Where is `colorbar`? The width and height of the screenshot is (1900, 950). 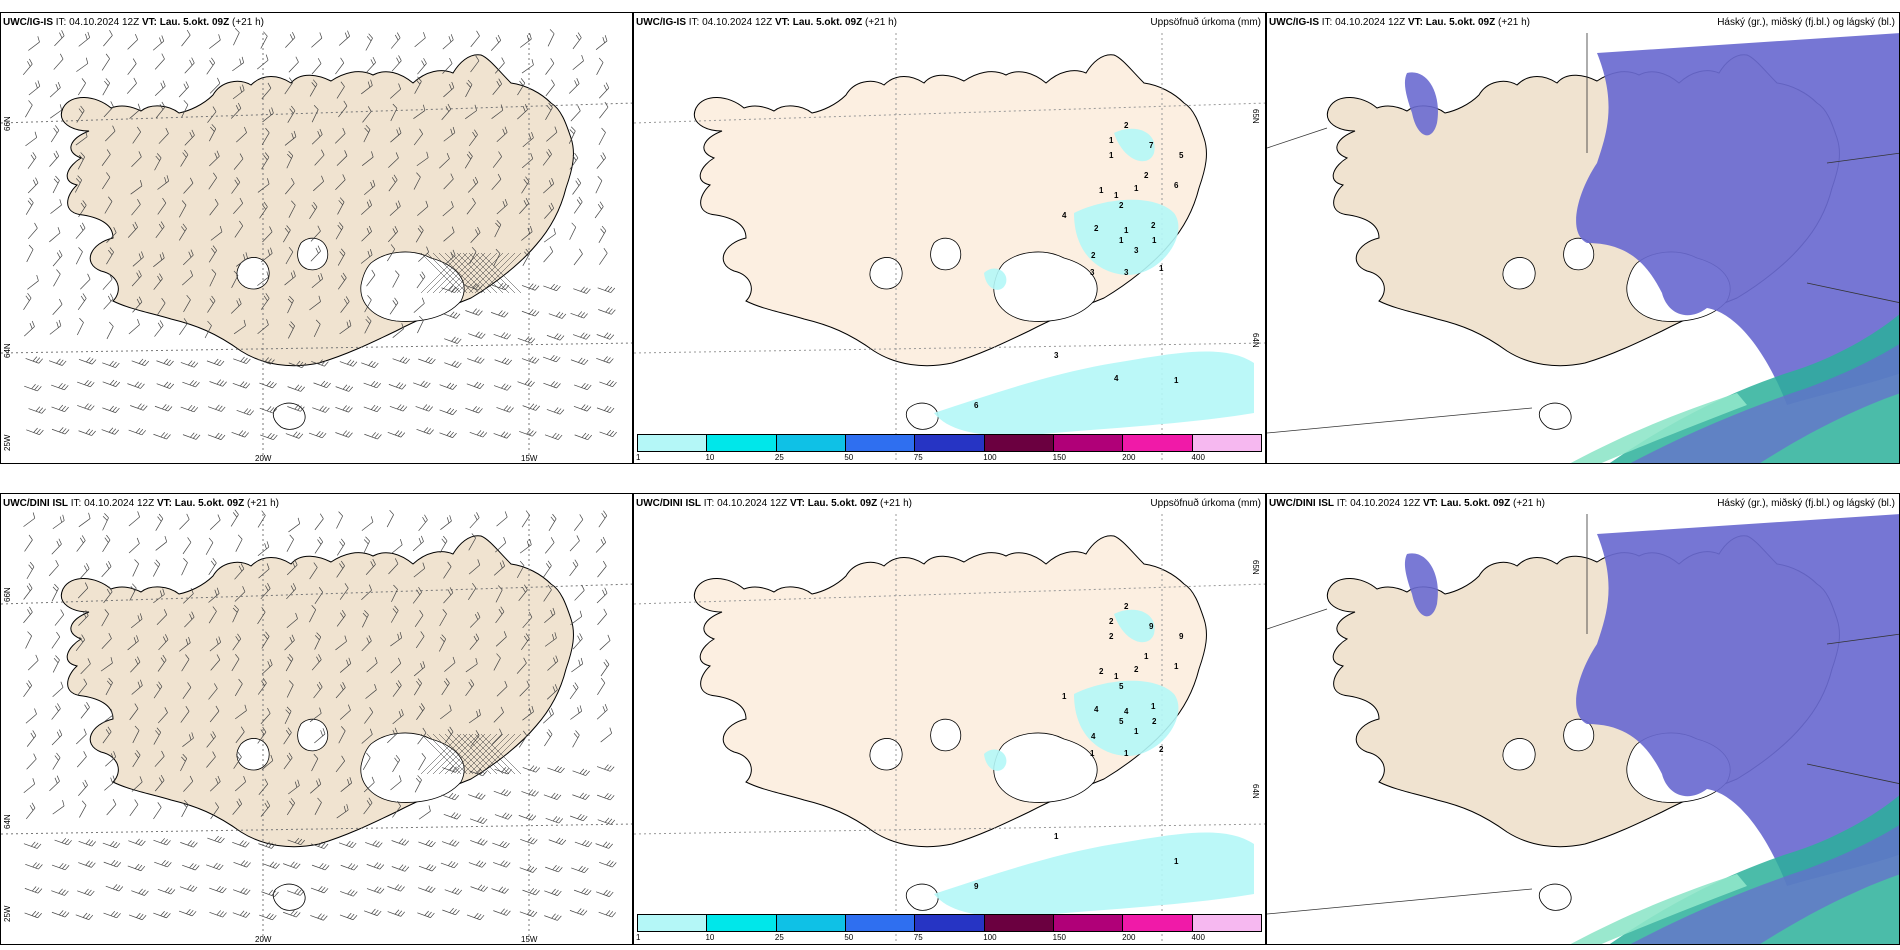
colorbar is located at coordinates (949, 443).